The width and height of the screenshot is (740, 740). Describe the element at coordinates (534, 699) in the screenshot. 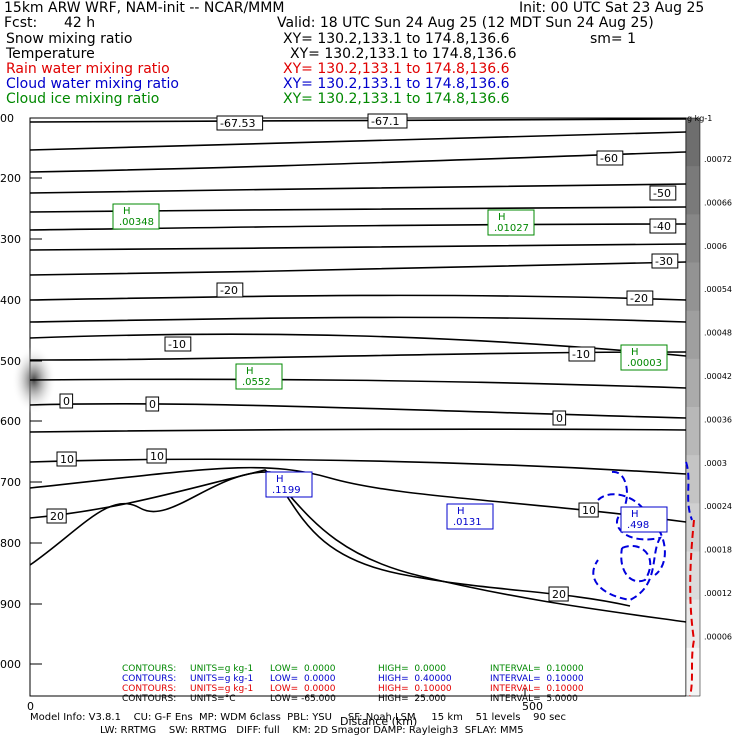

I see `contour-info-interval: INTERVAL= 5.0000` at that location.